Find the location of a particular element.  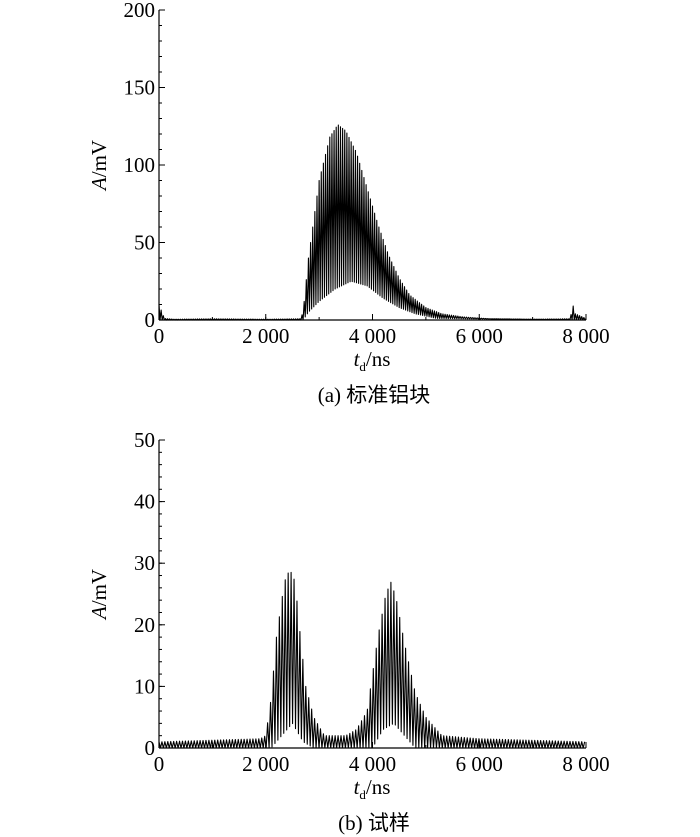

x-axis-title-a: td/ns is located at coordinates (372, 360).